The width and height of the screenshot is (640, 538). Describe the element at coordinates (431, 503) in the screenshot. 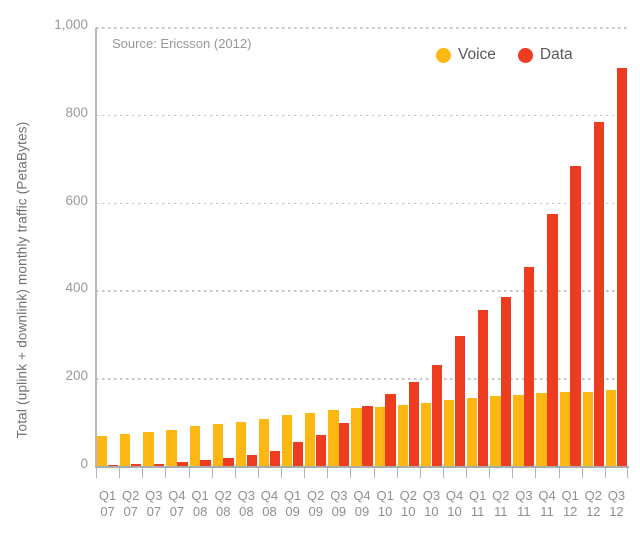

I see `x-tick-label: Q3 10` at that location.